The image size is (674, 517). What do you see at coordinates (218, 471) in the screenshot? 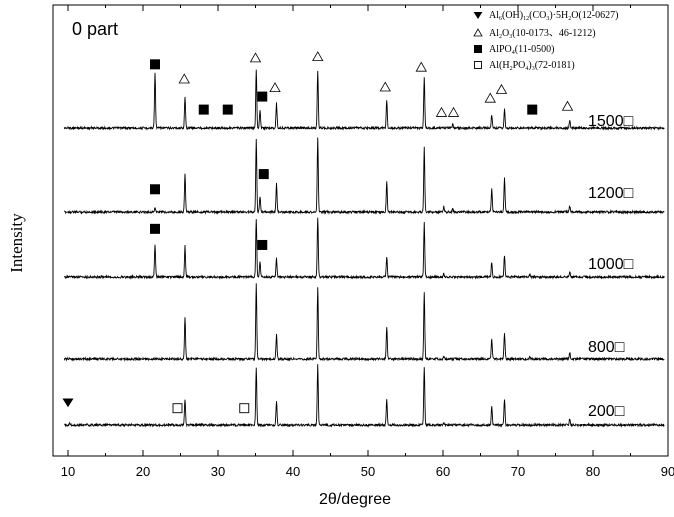
I see `x-tick-label: 30` at bounding box center [218, 471].